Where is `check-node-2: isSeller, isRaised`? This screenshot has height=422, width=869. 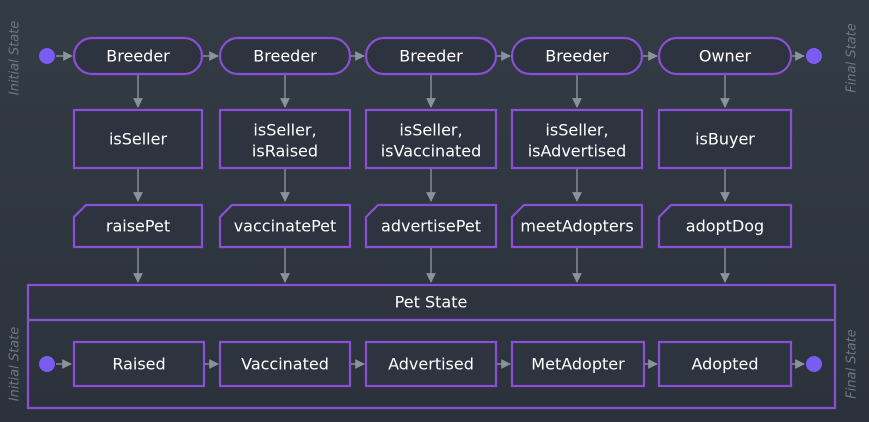 check-node-2: isSeller, isRaised is located at coordinates (285, 139).